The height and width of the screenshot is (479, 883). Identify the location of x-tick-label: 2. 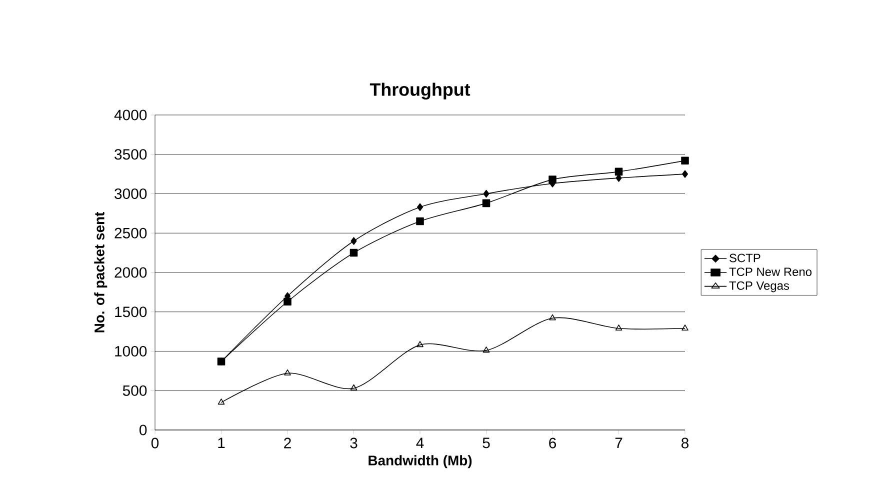
(287, 443).